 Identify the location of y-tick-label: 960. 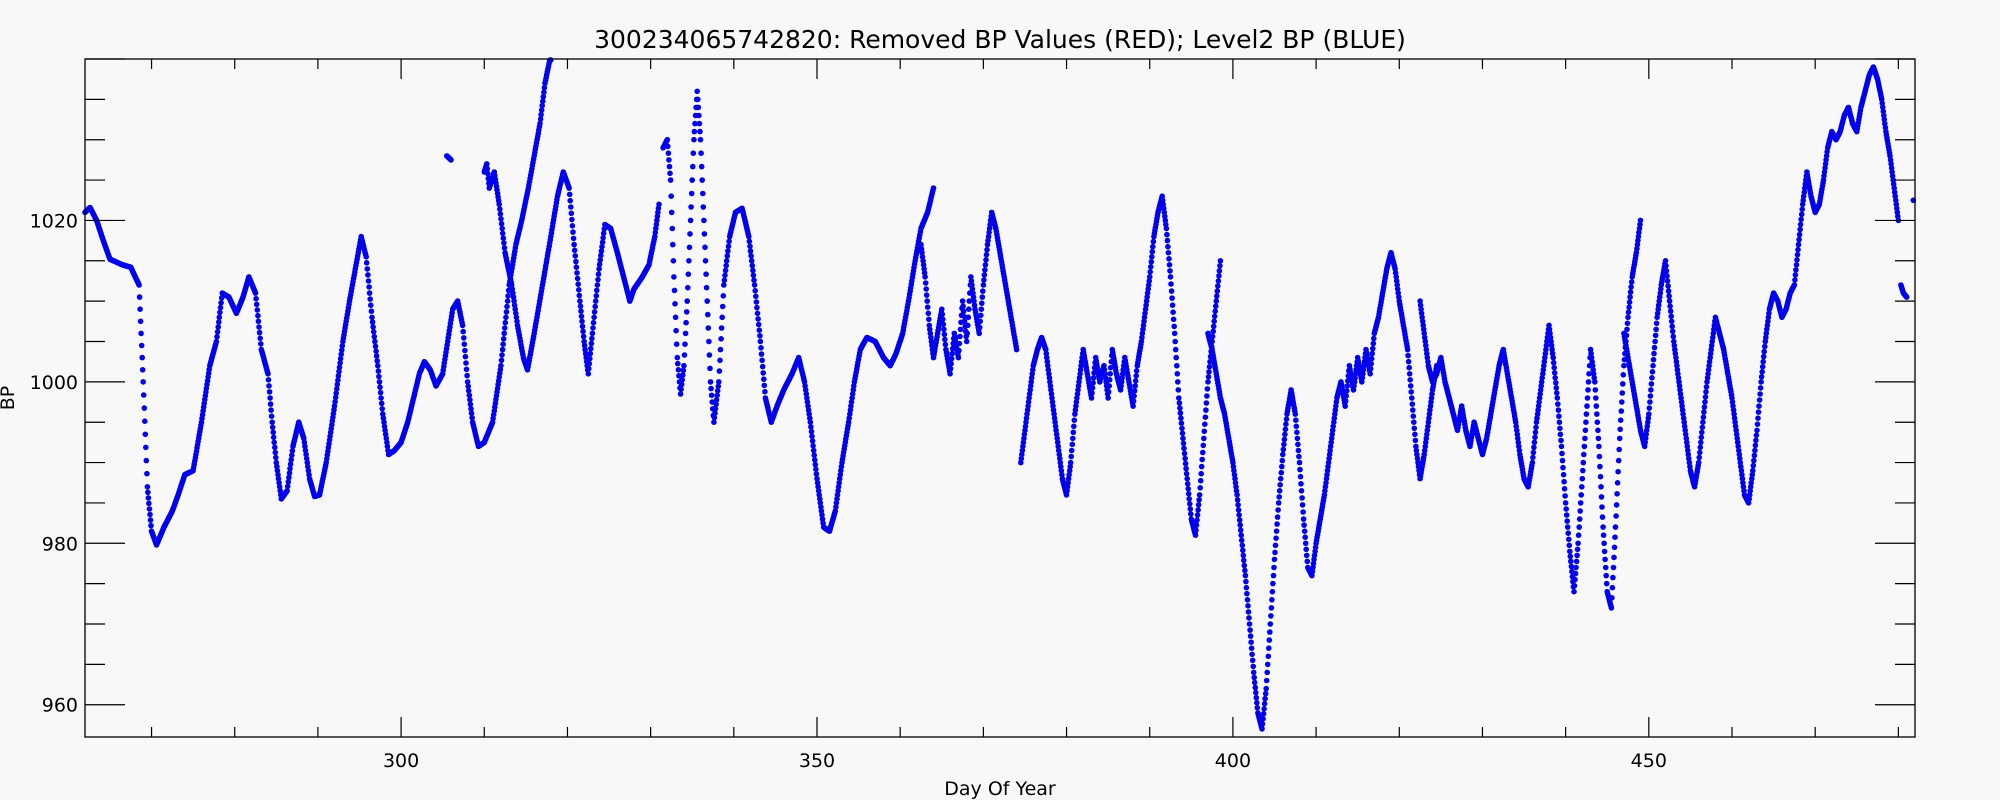
(60, 706).